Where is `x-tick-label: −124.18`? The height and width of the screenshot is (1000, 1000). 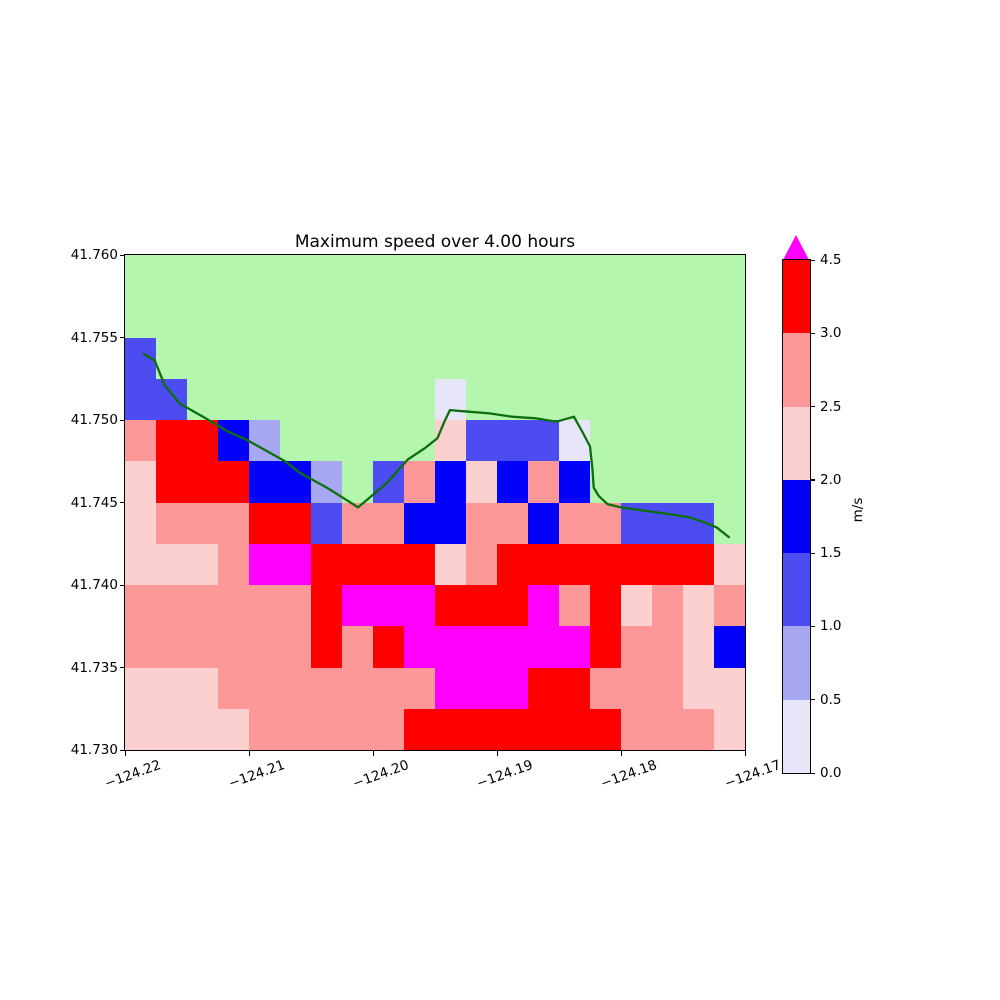 x-tick-label: −124.18 is located at coordinates (629, 775).